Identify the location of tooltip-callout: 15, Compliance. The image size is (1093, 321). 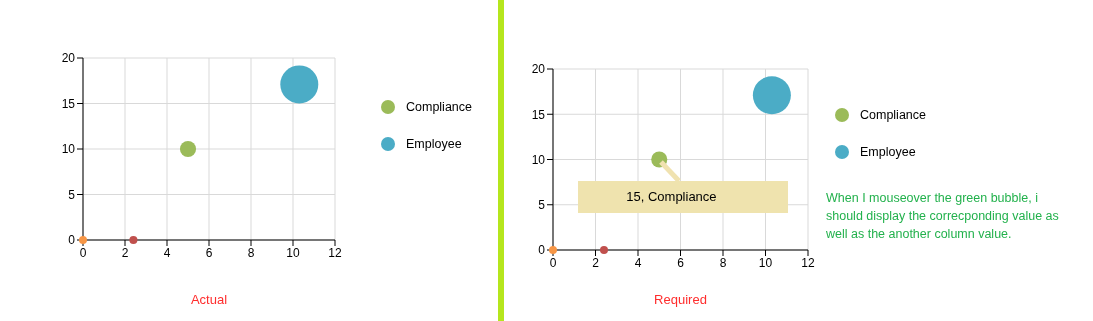
(683, 186).